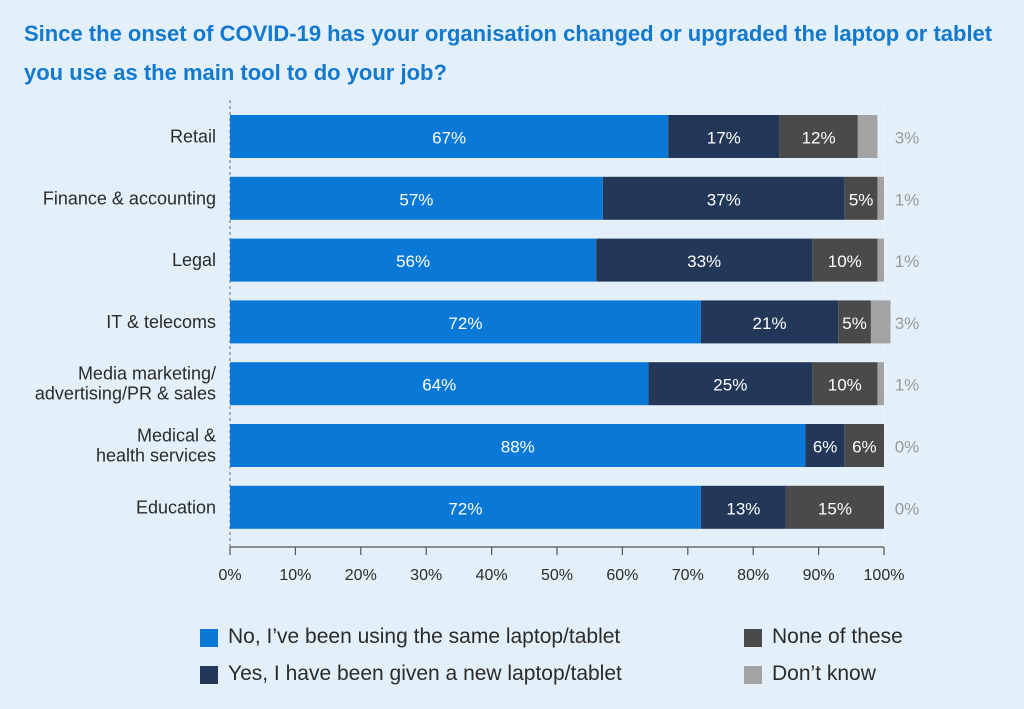  Describe the element at coordinates (176, 507) in the screenshot. I see `category-label-education: Education` at that location.